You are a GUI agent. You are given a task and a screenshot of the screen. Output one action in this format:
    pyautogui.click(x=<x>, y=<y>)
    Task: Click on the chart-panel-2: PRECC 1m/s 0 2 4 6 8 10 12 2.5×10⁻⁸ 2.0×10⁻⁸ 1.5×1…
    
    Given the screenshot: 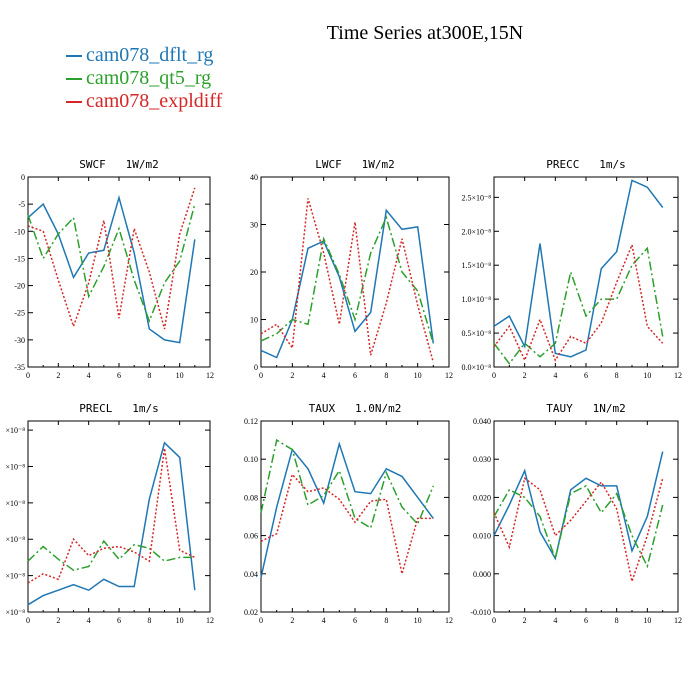 What is the action you would take?
    pyautogui.click(x=571, y=269)
    